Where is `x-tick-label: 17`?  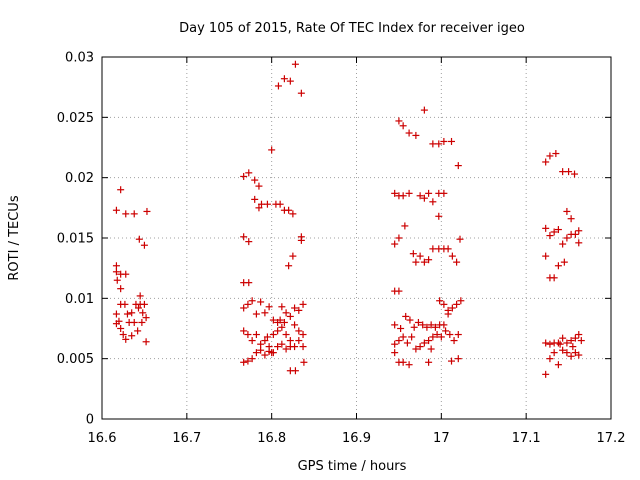
x-tick-label: 17 is located at coordinates (441, 438).